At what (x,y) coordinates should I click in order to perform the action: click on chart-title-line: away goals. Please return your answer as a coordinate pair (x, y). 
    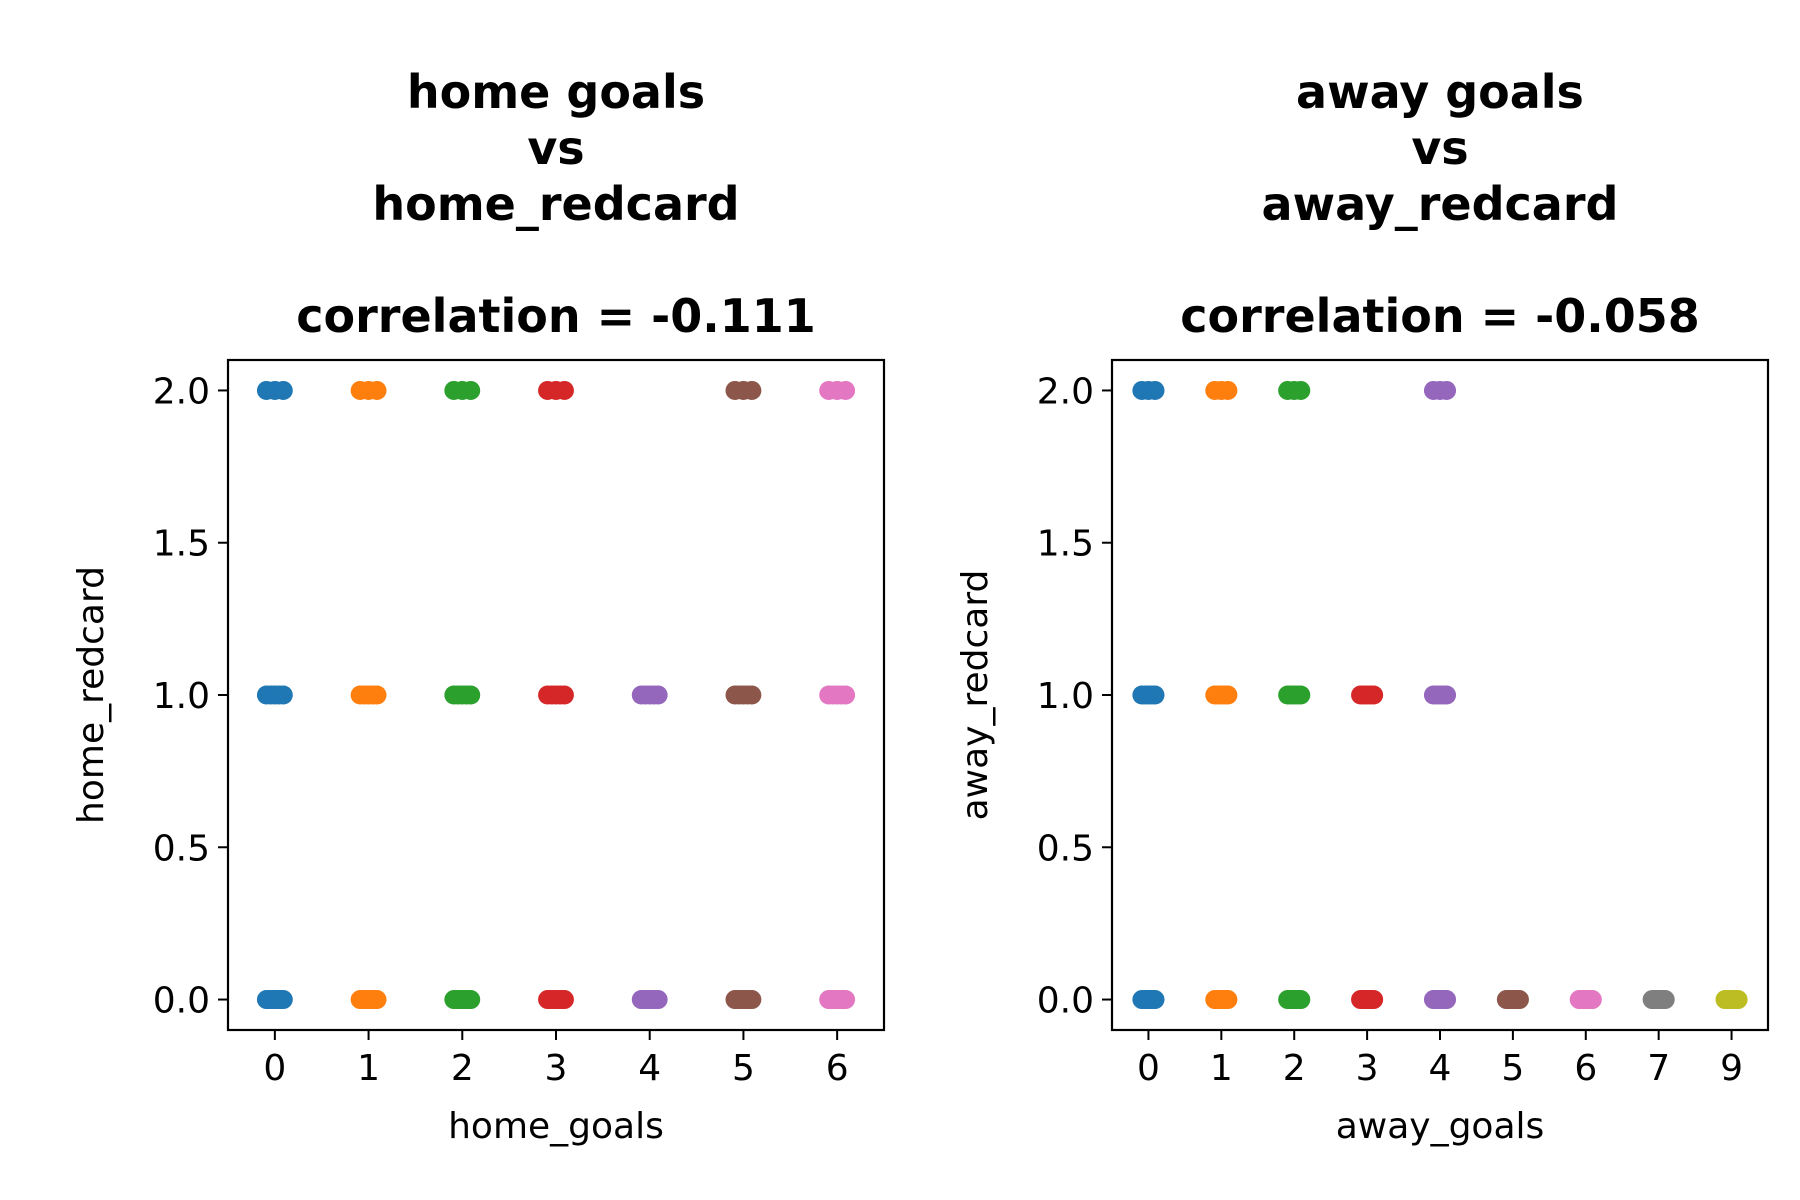
    Looking at the image, I should click on (1440, 92).